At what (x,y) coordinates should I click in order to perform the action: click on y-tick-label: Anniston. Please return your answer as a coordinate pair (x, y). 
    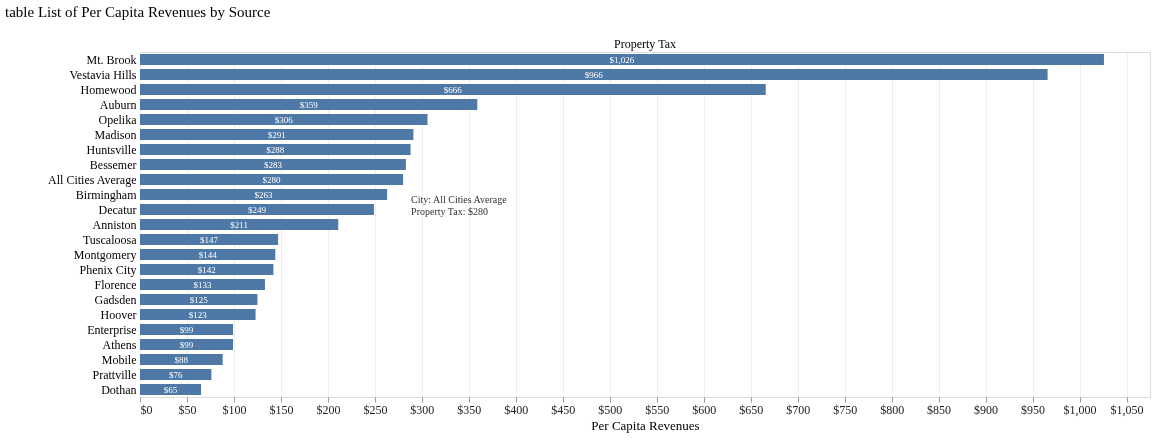
    Looking at the image, I should click on (114, 224).